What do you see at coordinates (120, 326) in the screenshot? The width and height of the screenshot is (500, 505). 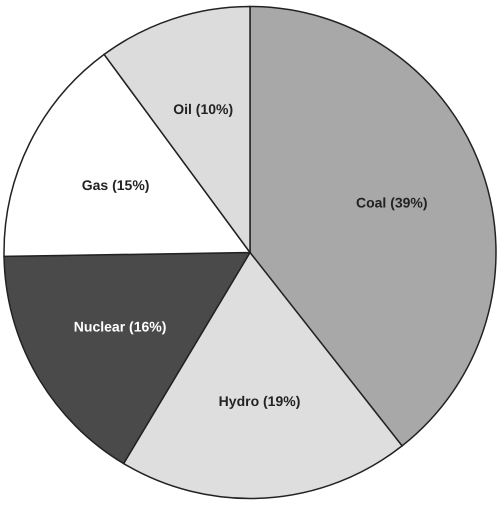 I see `slice-label: Nuclear (16%)` at bounding box center [120, 326].